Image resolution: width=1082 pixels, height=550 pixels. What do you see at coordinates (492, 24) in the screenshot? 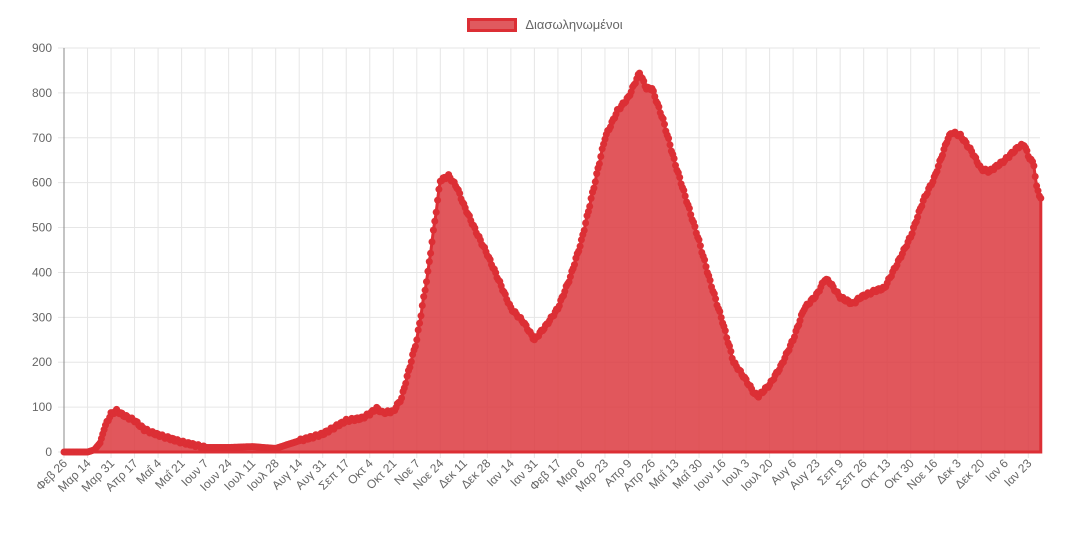
I see `legend-swatch` at bounding box center [492, 24].